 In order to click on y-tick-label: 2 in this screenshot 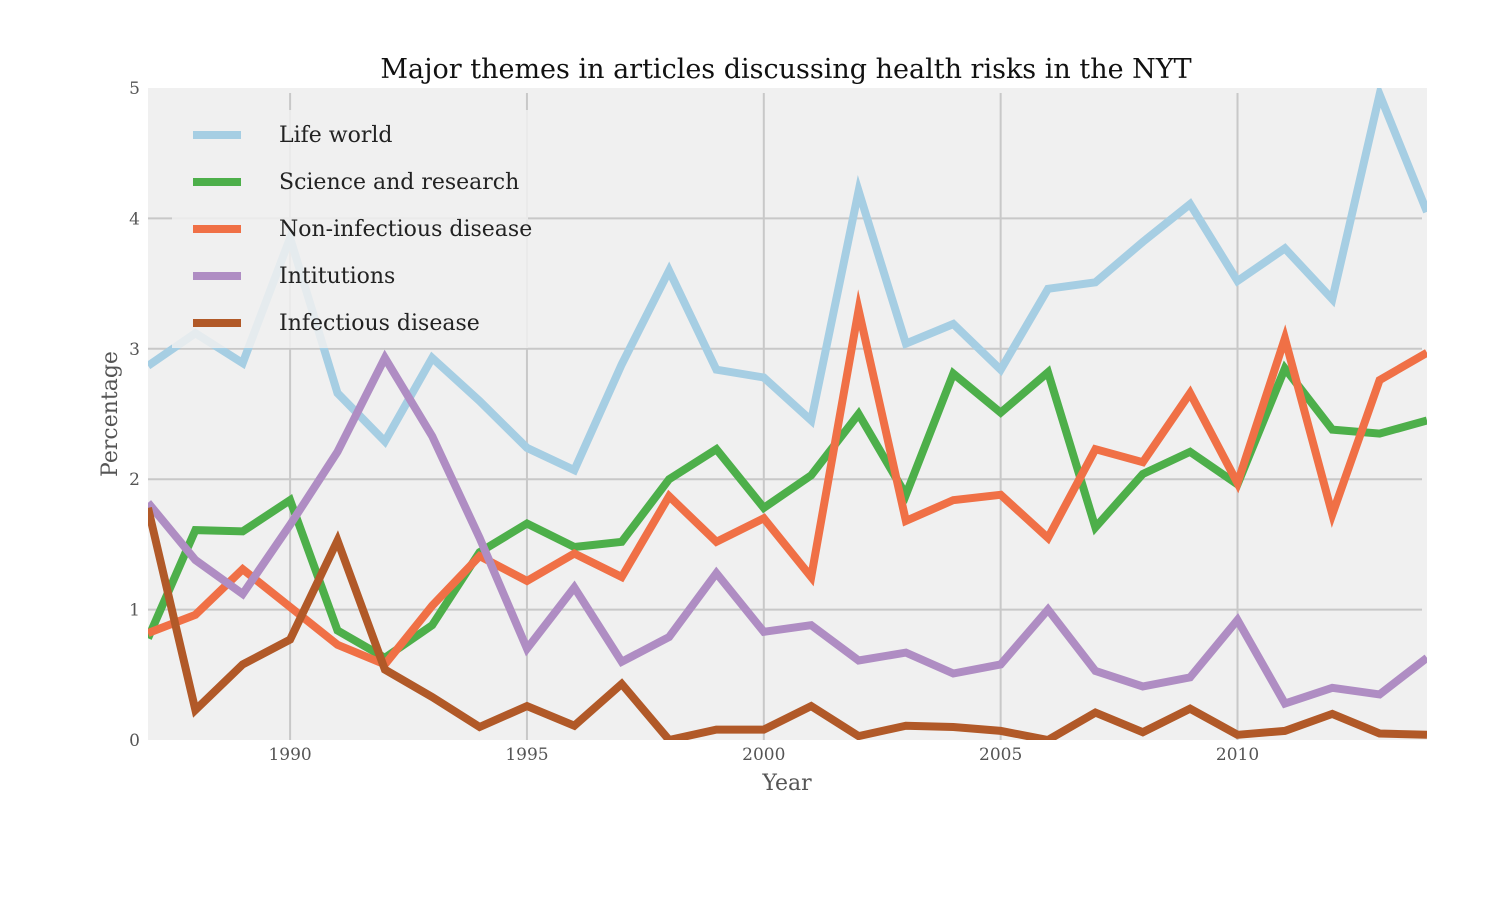, I will do `click(134, 480)`.